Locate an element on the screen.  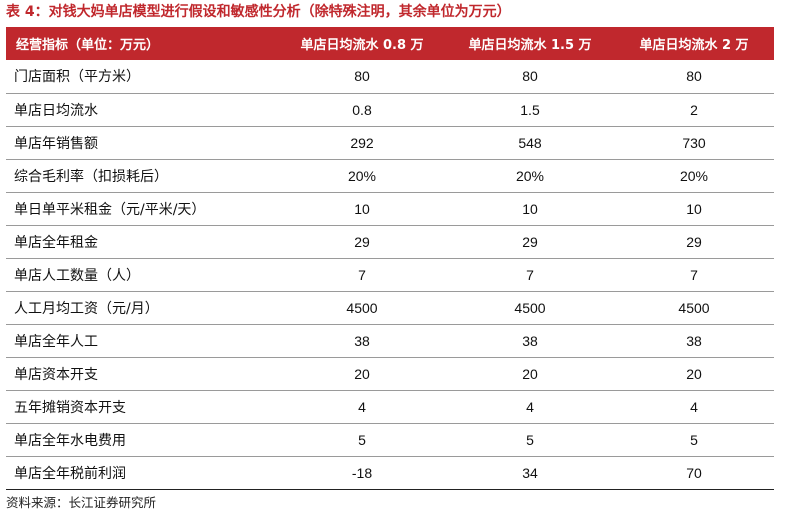
table-row: 单店日均流水 0.8 1.5 2 is located at coordinates (390, 109).